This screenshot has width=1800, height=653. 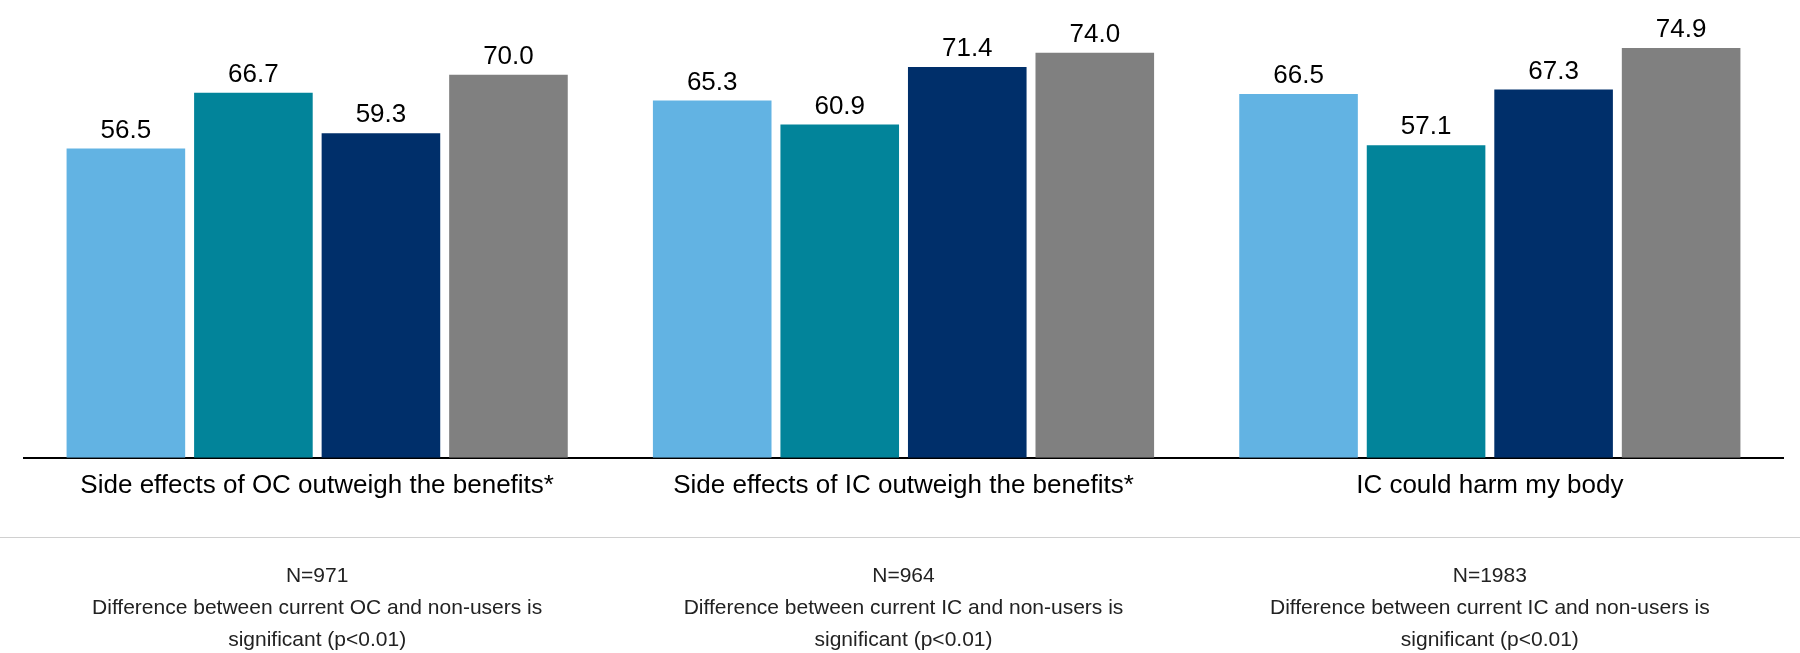 I want to click on data-label: 74.9, so click(x=1681, y=28).